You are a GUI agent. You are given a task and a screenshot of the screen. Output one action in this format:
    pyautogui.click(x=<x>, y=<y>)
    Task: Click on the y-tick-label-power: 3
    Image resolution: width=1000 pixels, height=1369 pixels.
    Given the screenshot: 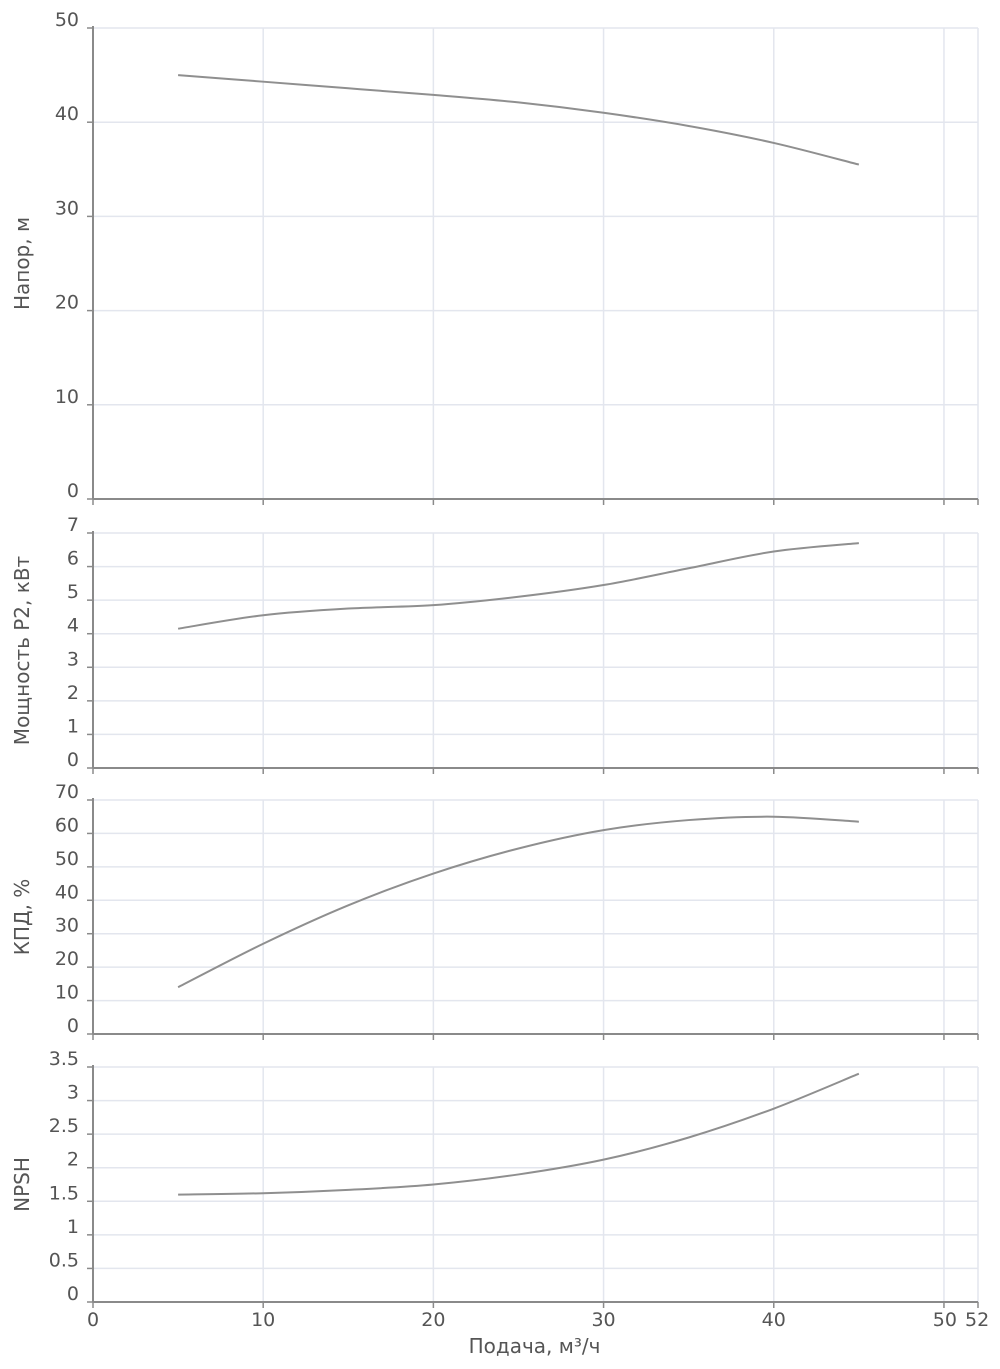 What is the action you would take?
    pyautogui.click(x=73, y=659)
    